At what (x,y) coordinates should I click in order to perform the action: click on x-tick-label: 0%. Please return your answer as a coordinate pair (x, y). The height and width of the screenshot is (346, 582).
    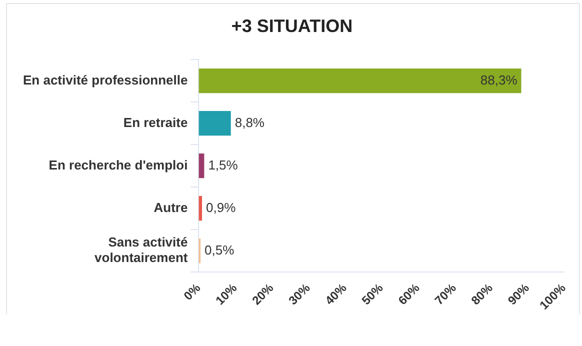
    Looking at the image, I should click on (192, 291).